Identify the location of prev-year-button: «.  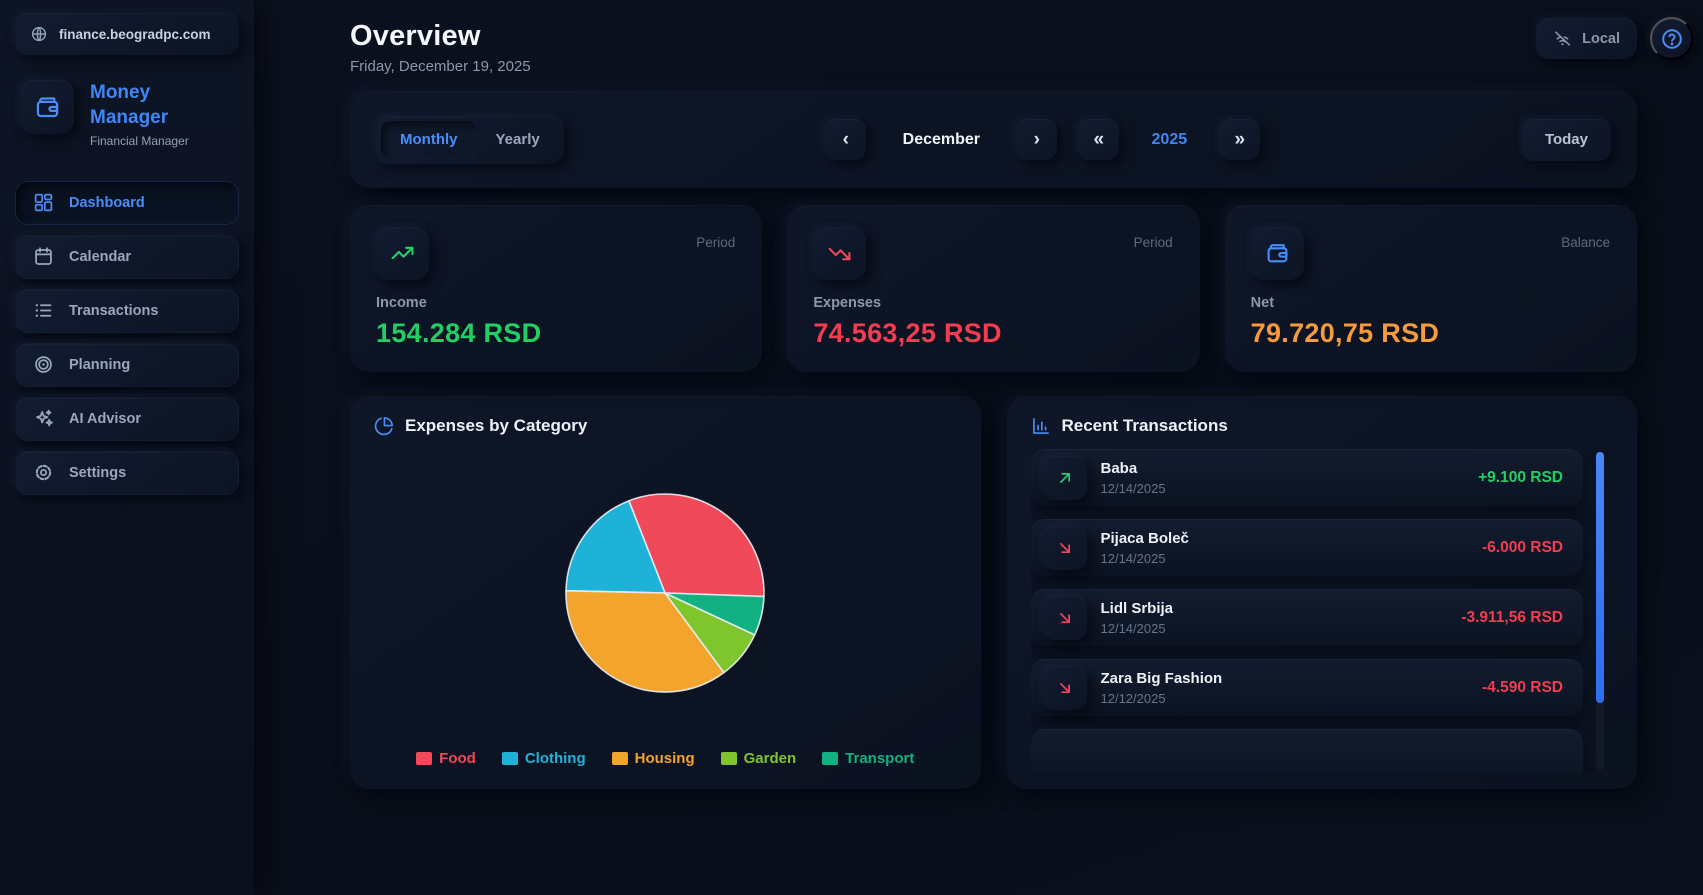
(1099, 139).